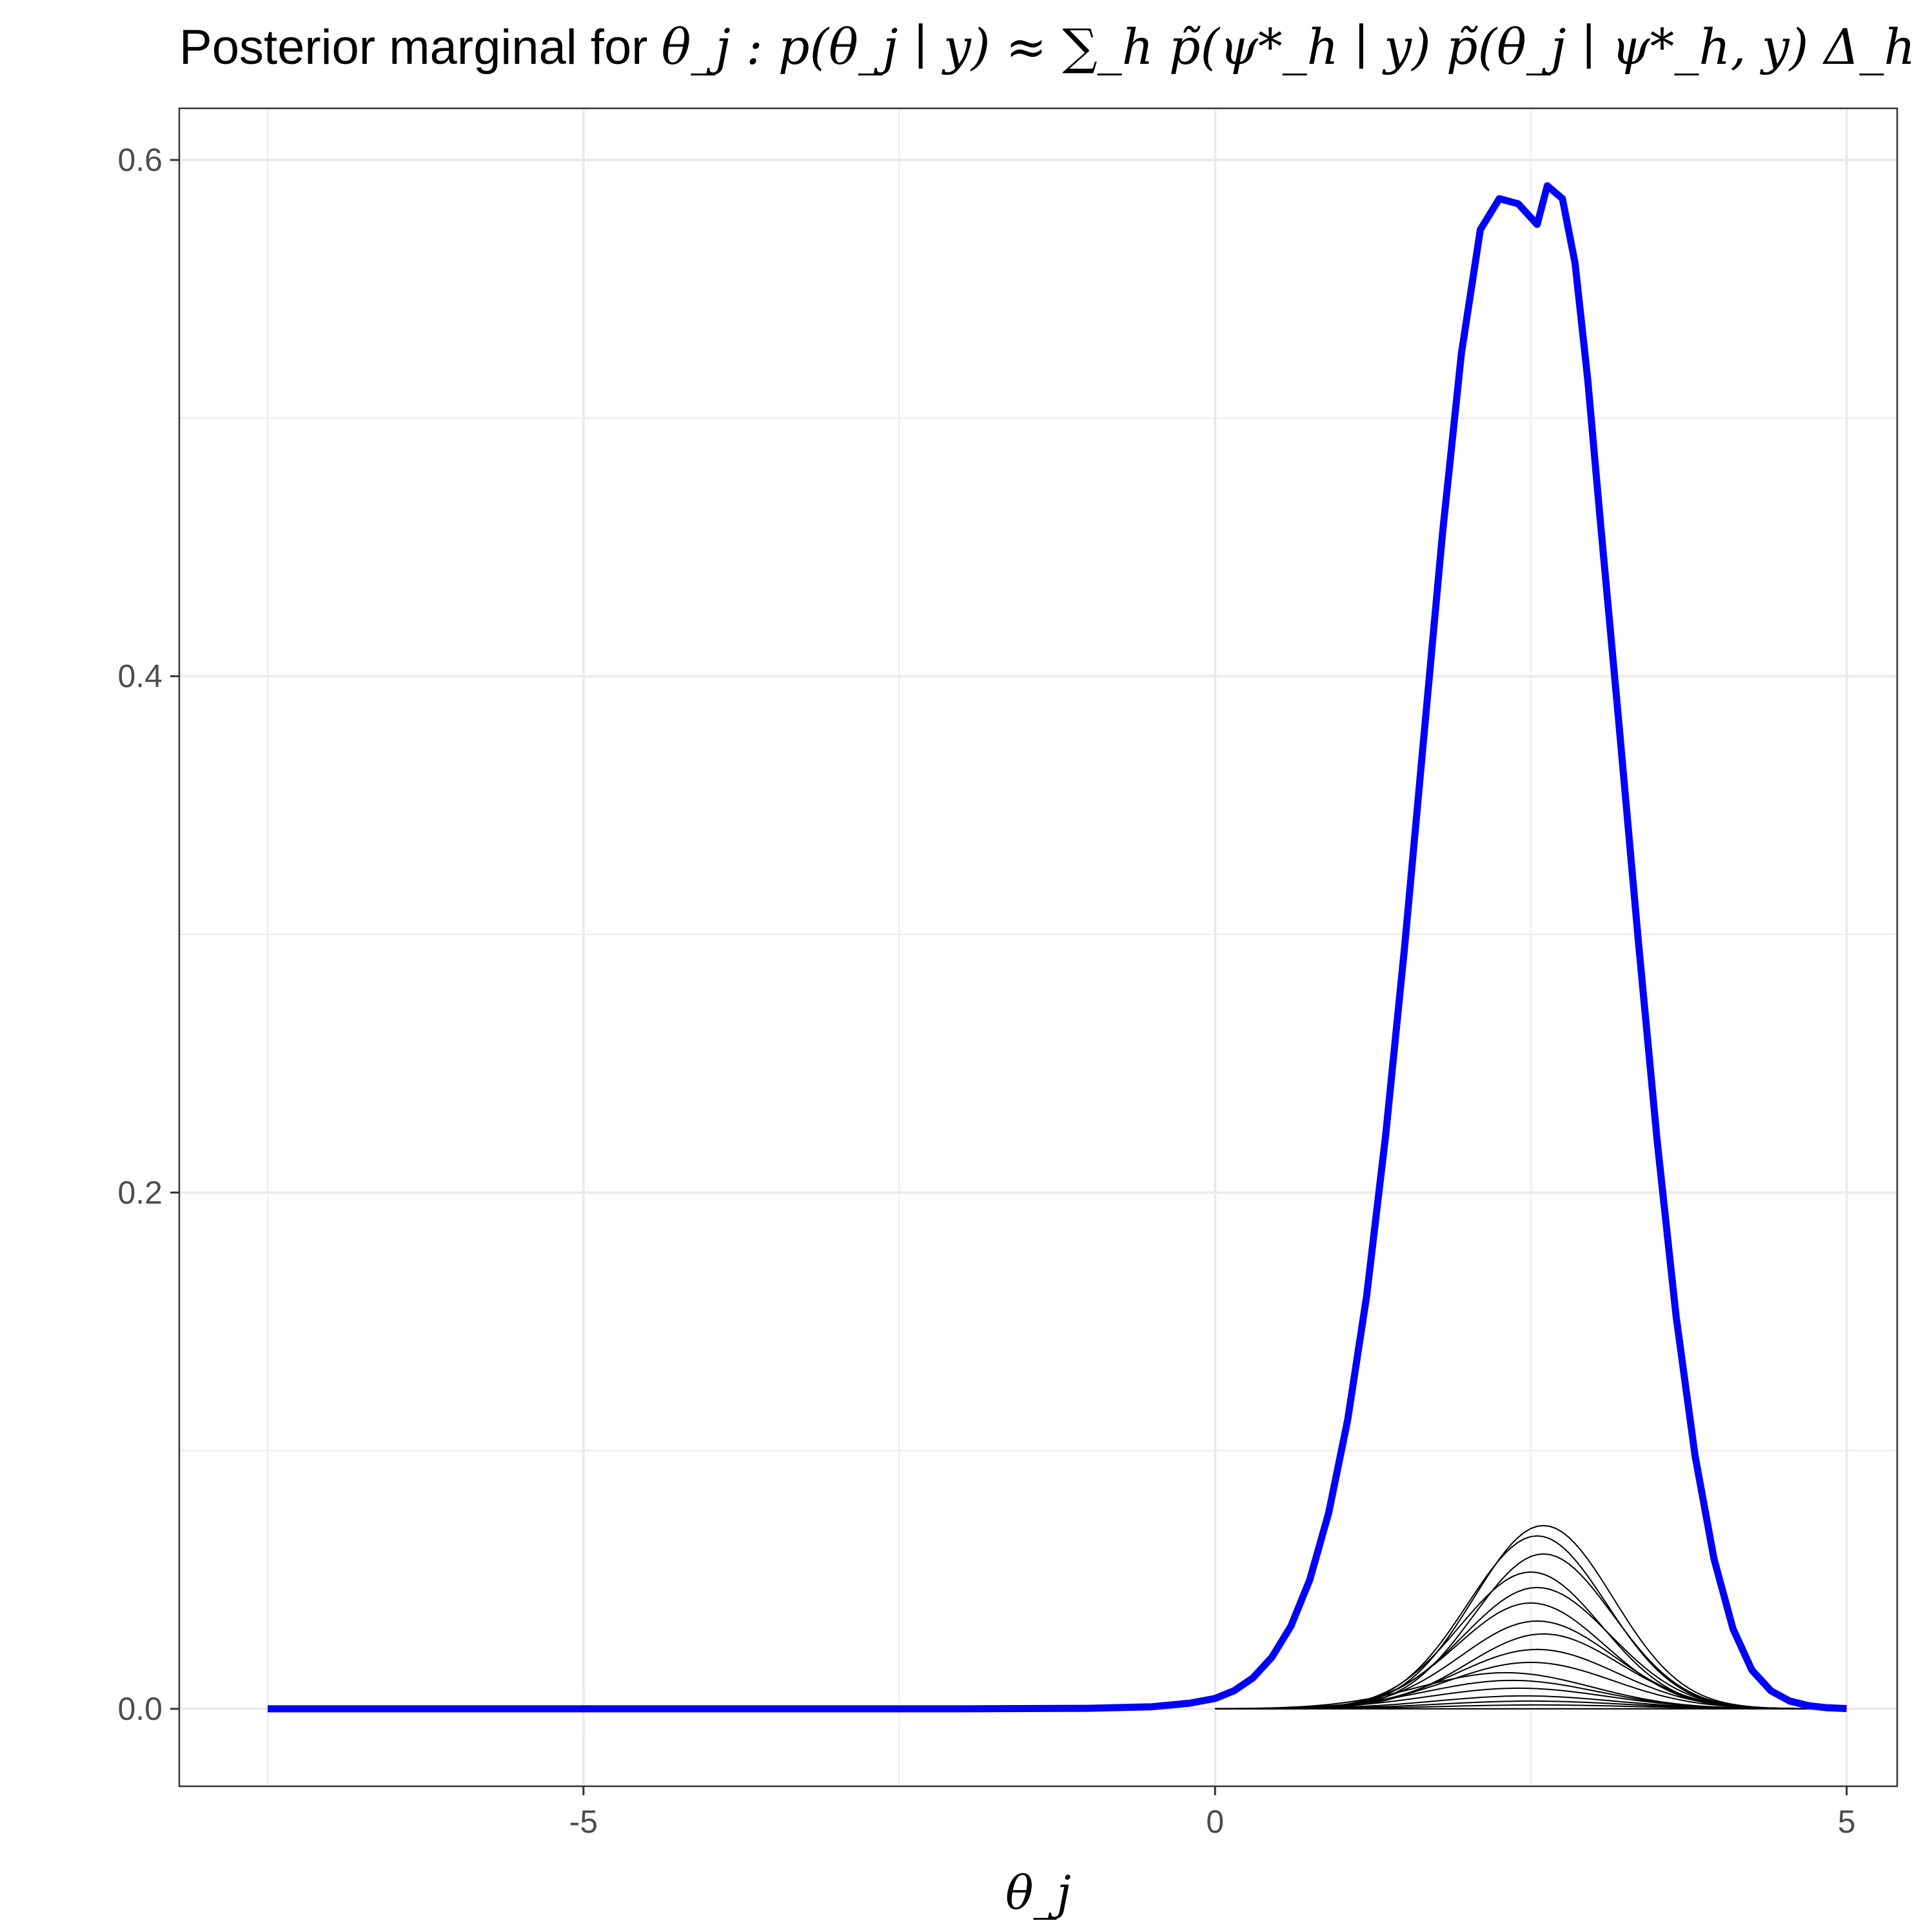 Image resolution: width=1932 pixels, height=1932 pixels. I want to click on x-tick-label: 5, so click(1847, 1822).